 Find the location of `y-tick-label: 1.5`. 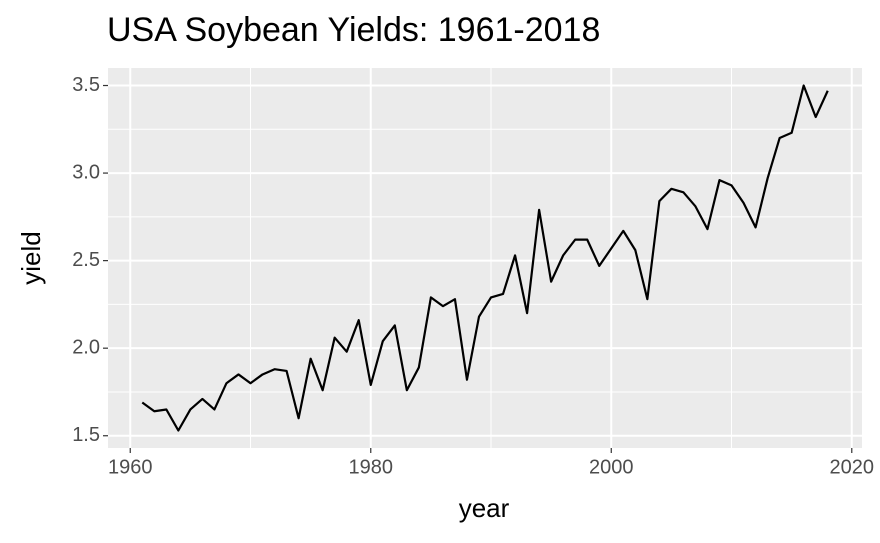

y-tick-label: 1.5 is located at coordinates (86, 435).